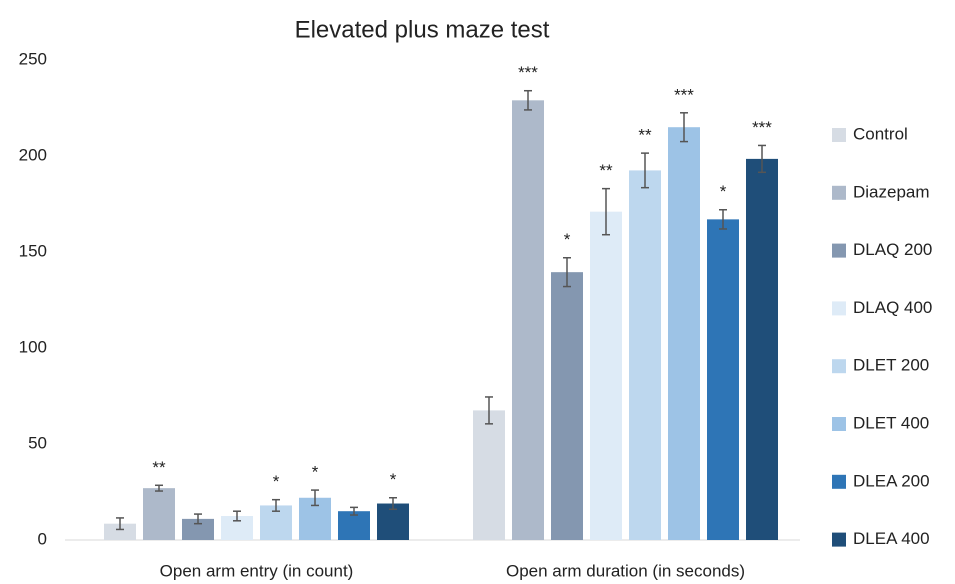 The image size is (955, 584). Describe the element at coordinates (422, 29) in the screenshot. I see `chart-title: Elevated plus maze test` at that location.